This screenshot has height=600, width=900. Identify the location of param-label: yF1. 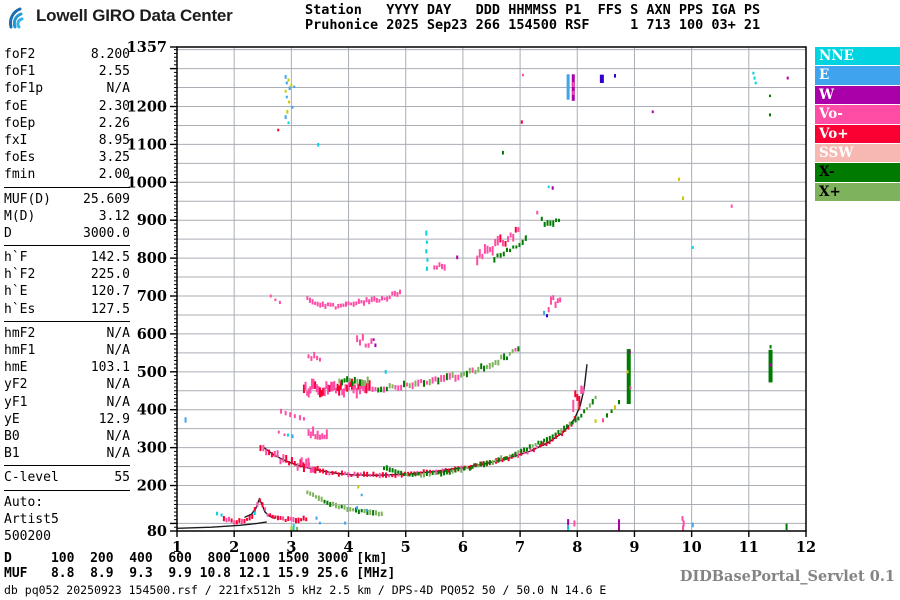
(16, 402).